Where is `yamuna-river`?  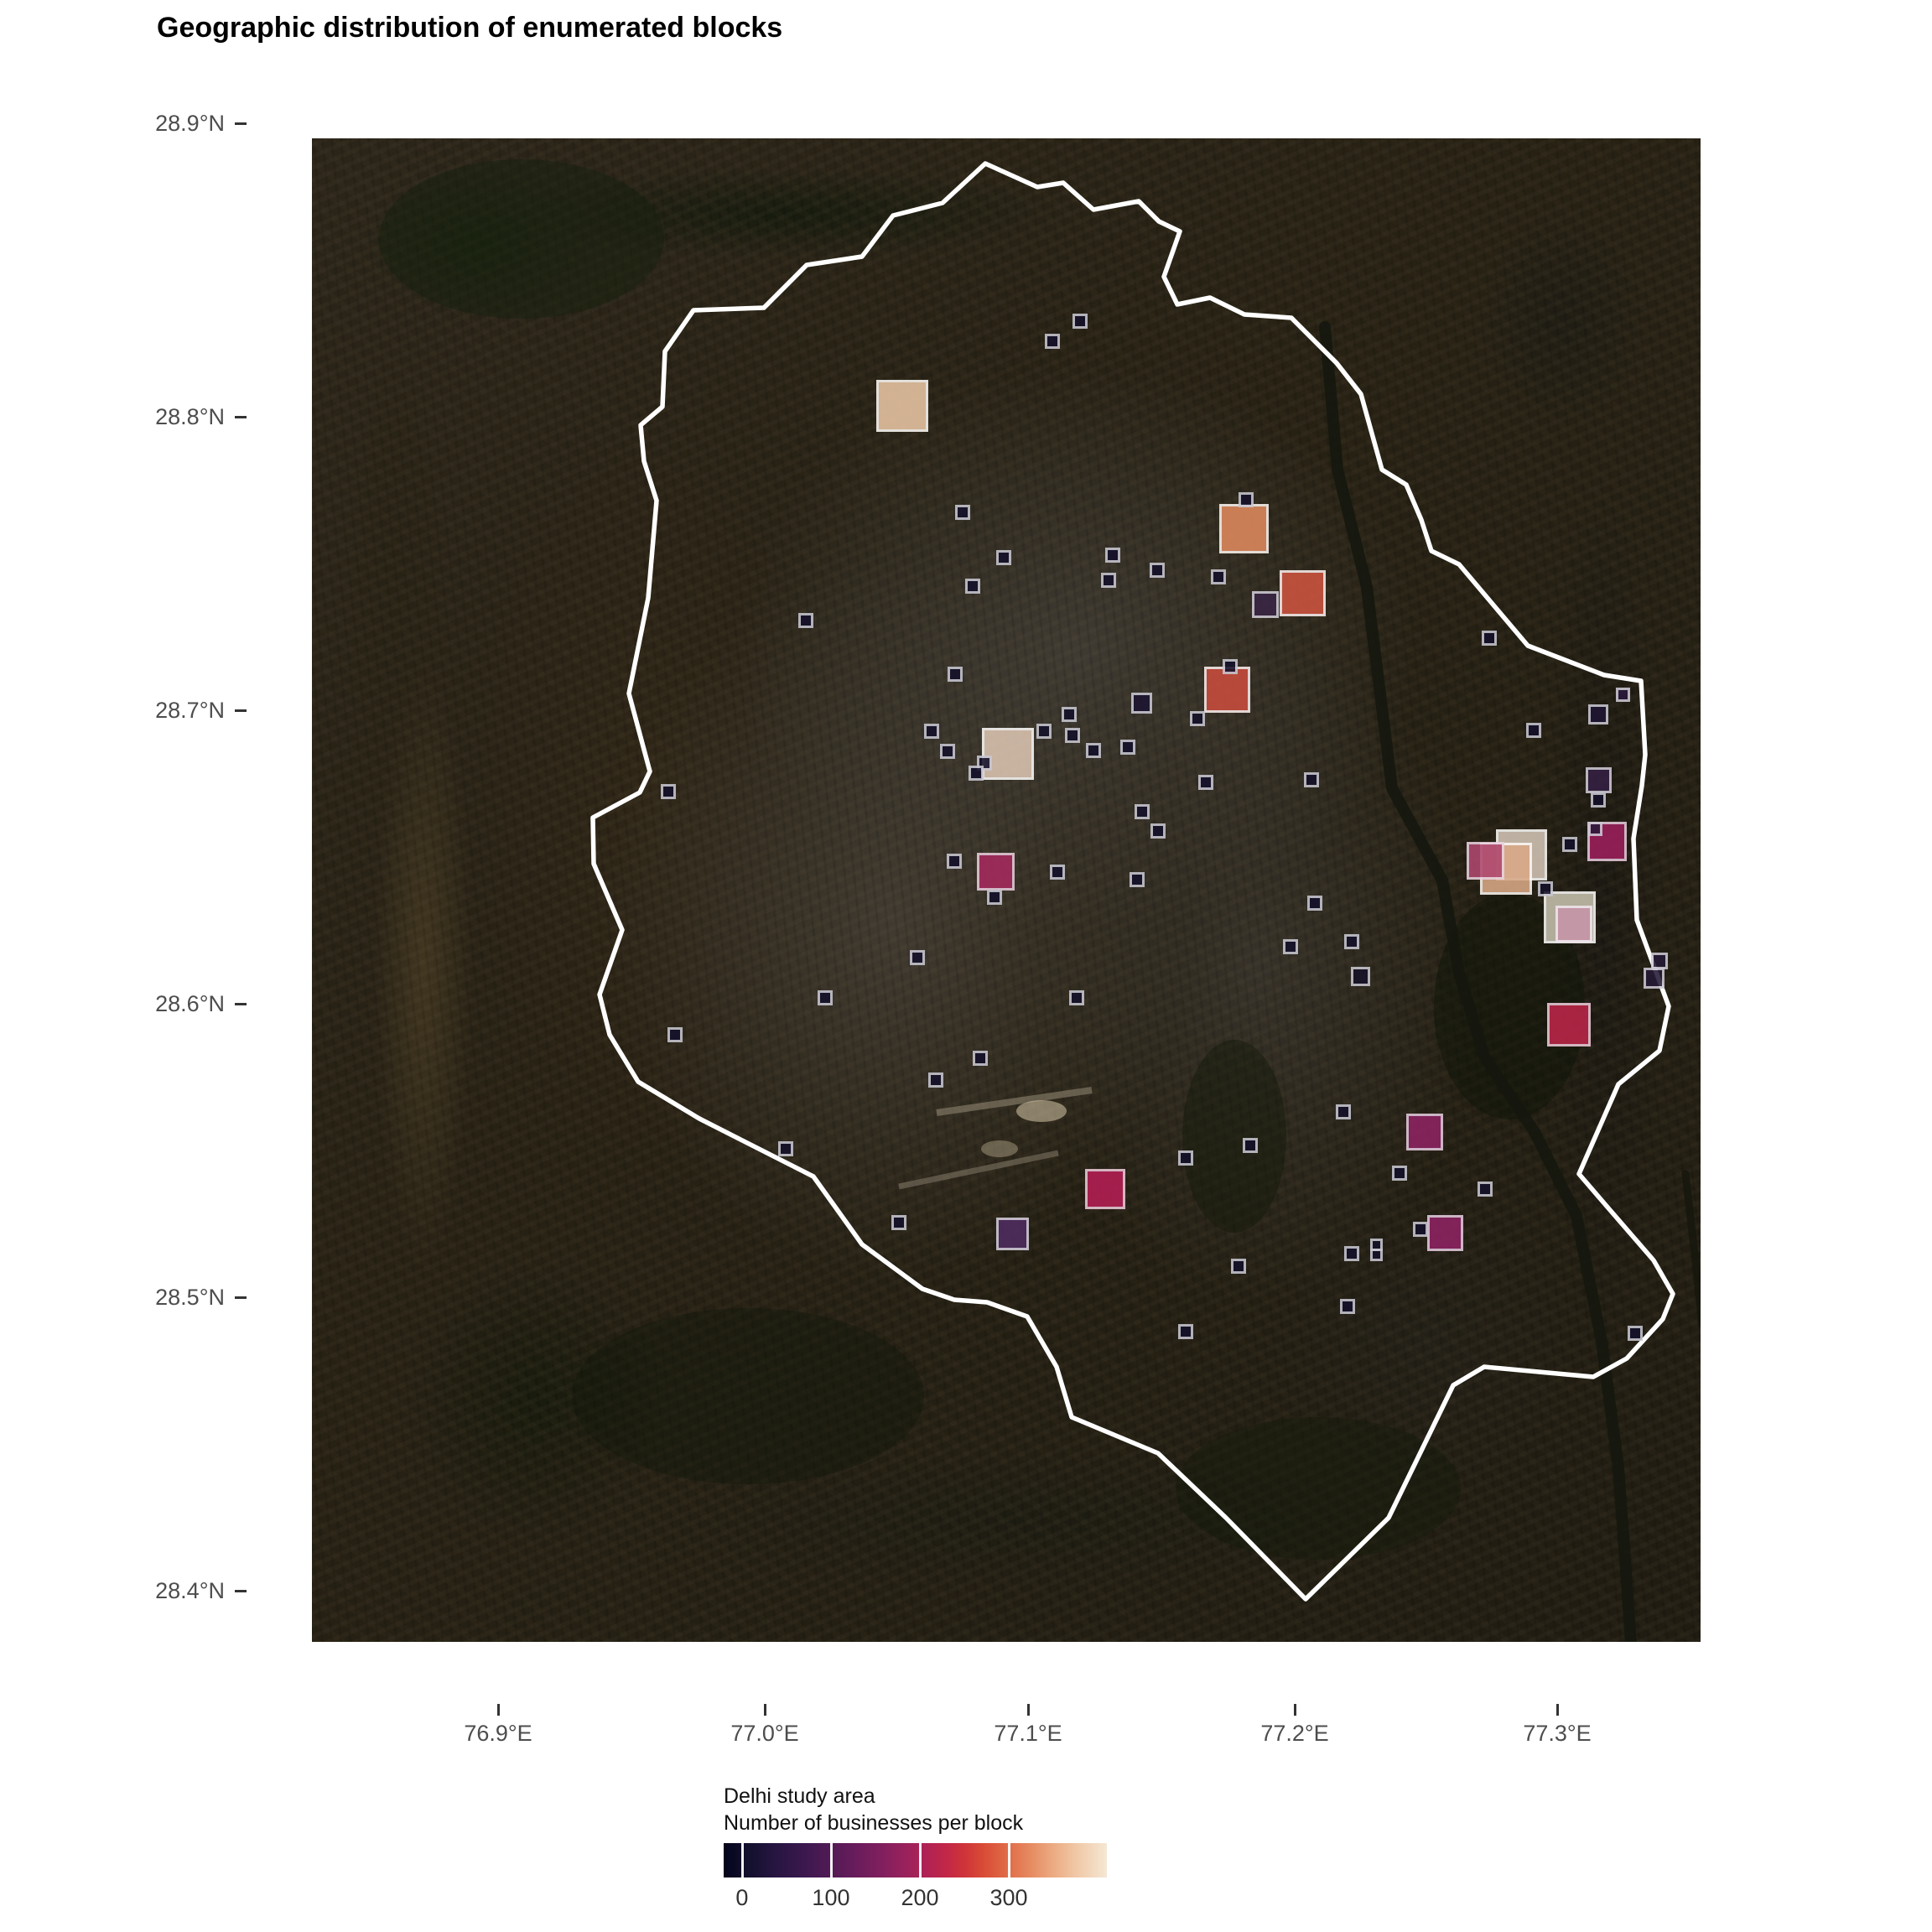 yamuna-river is located at coordinates (1478, 981).